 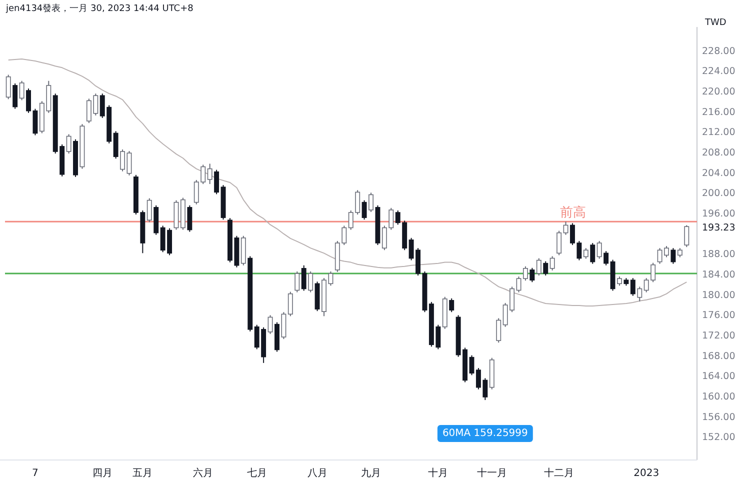 What do you see at coordinates (715, 23) in the screenshot?
I see `y-axis-title: TWD` at bounding box center [715, 23].